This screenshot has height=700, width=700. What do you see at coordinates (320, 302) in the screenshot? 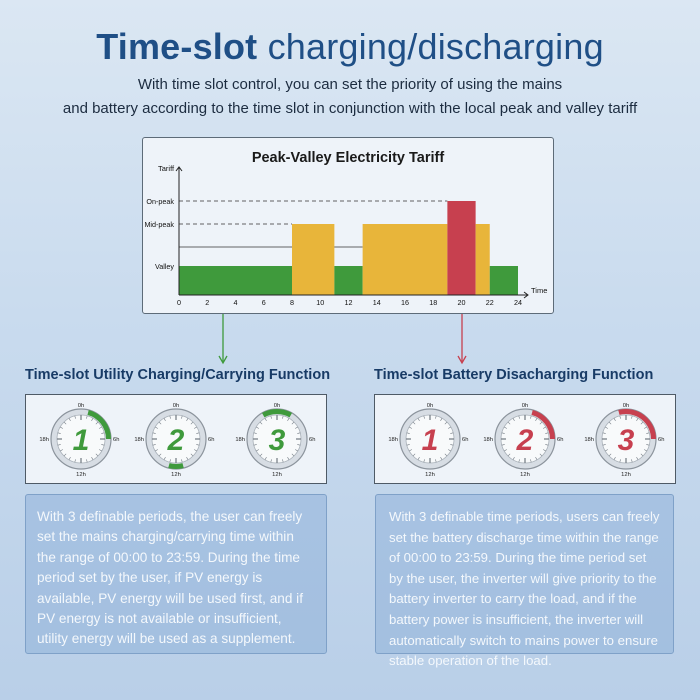
I see `x-tick-label-5: 10` at bounding box center [320, 302].